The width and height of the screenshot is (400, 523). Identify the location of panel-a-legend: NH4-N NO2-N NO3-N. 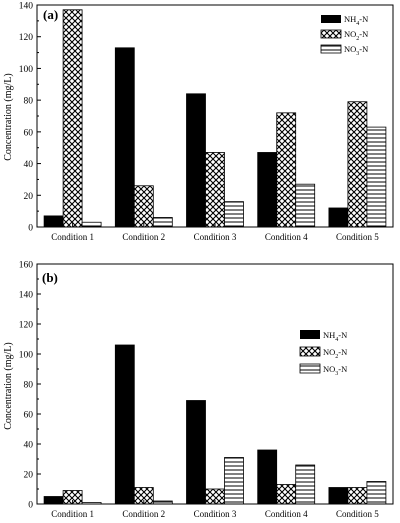
(344, 35).